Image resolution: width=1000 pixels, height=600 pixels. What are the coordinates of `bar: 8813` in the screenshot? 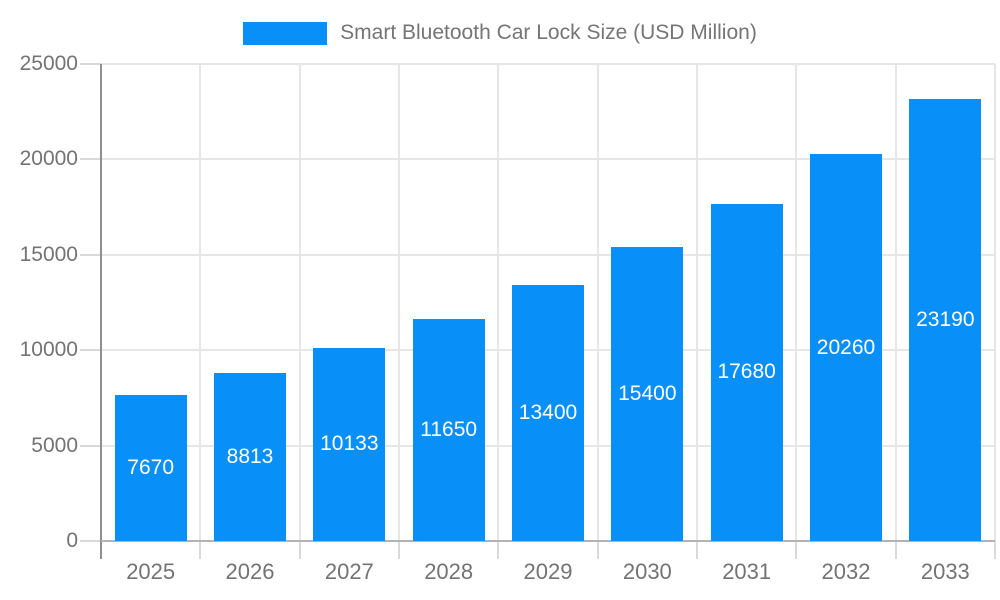 It's located at (250, 456).